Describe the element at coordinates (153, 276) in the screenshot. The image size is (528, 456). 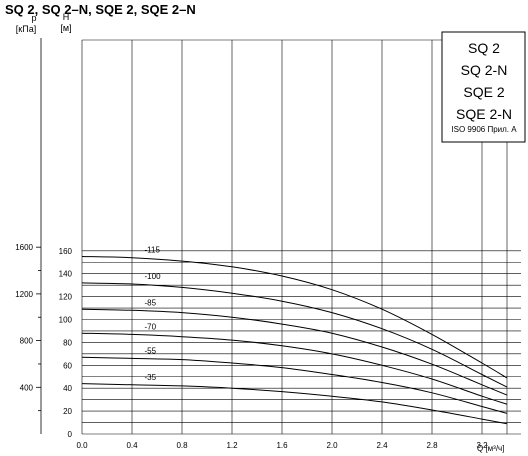
I see `curve-label: -100` at that location.